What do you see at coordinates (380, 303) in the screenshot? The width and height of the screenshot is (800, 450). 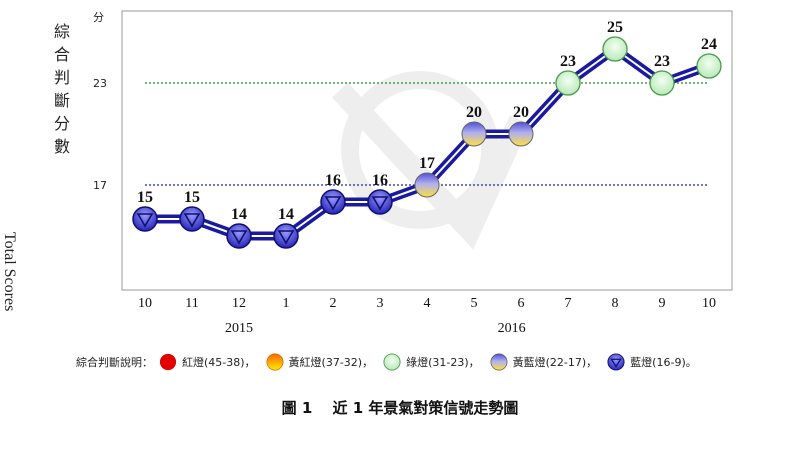 I see `x-tick-label: 3` at bounding box center [380, 303].